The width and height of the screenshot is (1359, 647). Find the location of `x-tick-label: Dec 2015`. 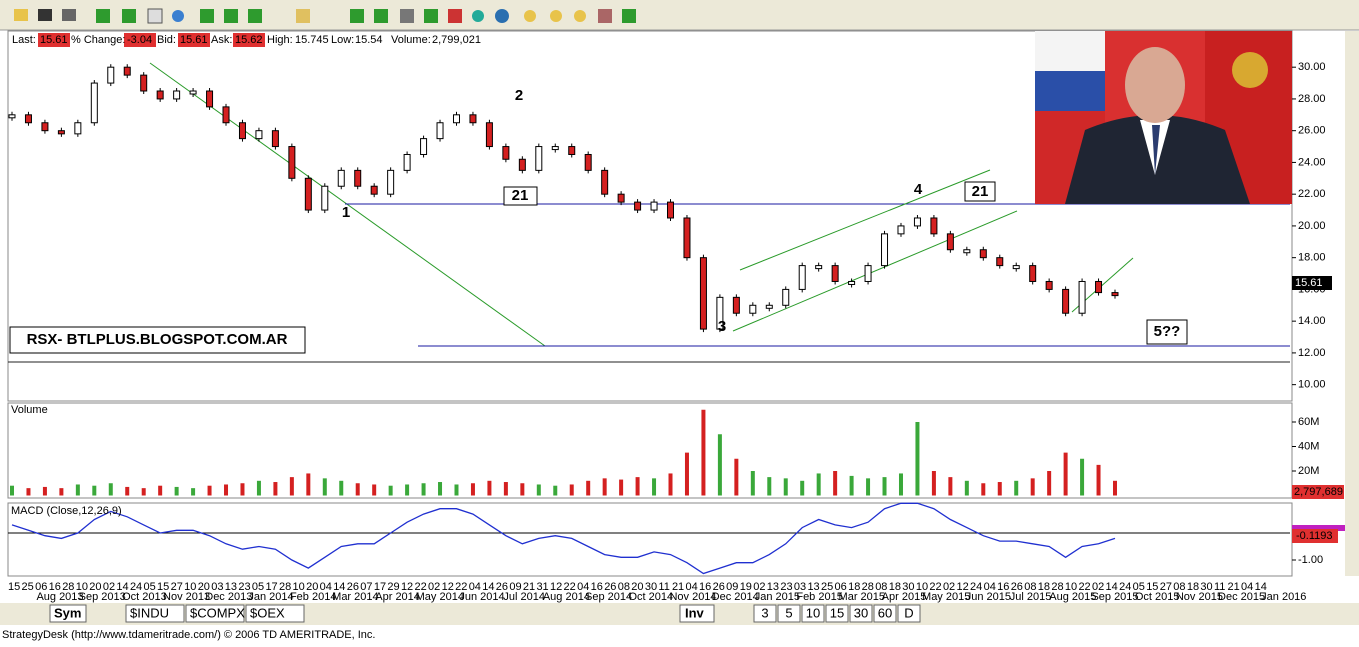

x-tick-label: Dec 2015 is located at coordinates (1241, 597).